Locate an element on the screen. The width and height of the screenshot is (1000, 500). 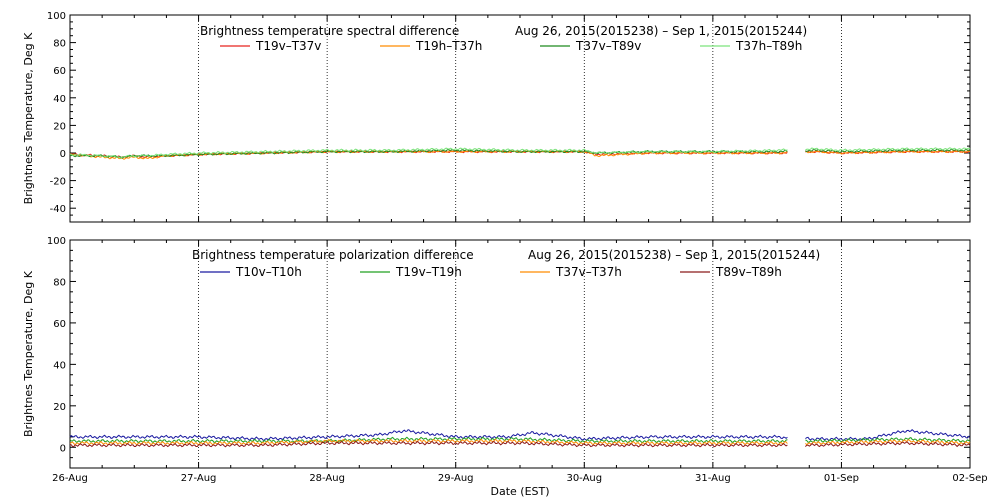
x-tick-label: 27-Aug is located at coordinates (199, 478).